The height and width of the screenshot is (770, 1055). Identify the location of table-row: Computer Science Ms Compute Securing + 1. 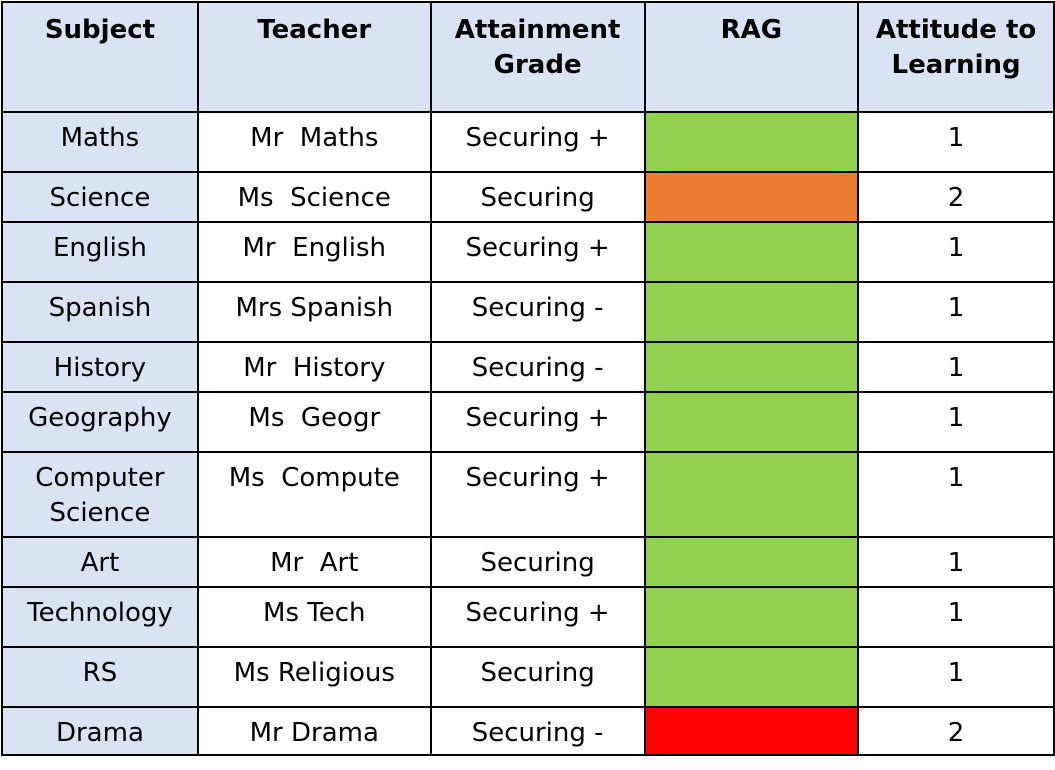
(528, 494).